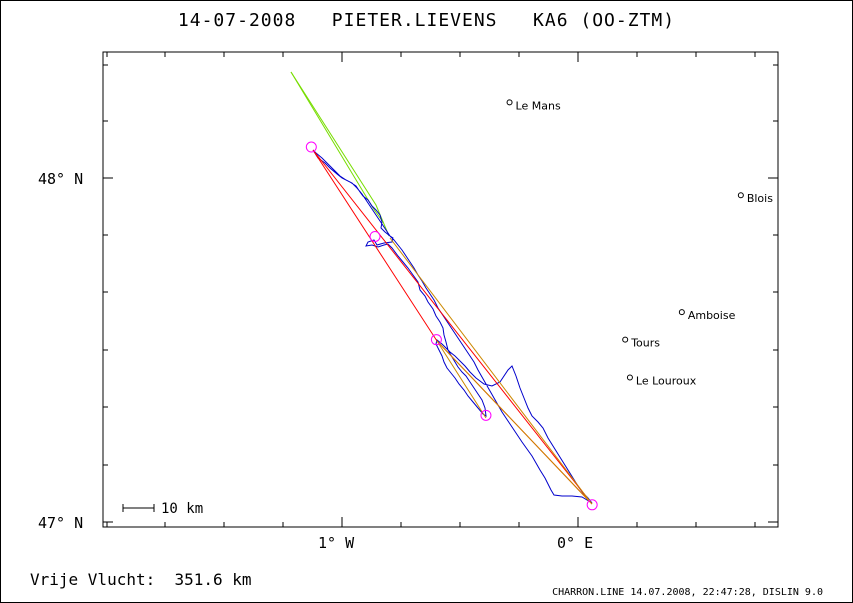 The width and height of the screenshot is (853, 603). Describe the element at coordinates (426, 20) in the screenshot. I see `flight-title: 14-07-2008 PIETER.LIEVENS KA6 (OO-ZTM)` at that location.